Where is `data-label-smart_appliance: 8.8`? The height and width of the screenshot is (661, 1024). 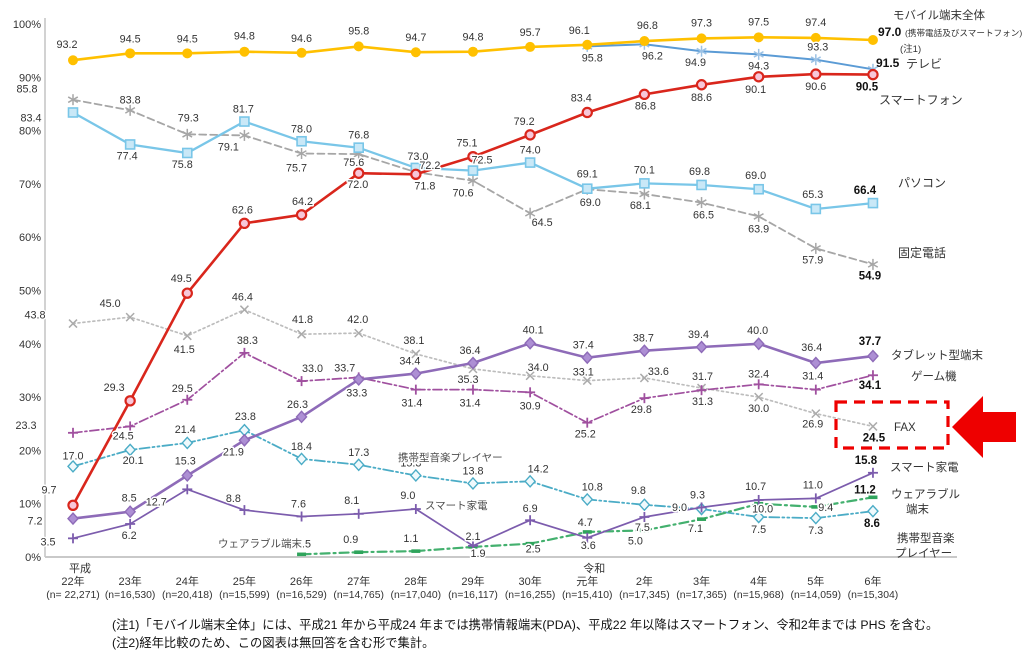 data-label-smart_appliance: 8.8 is located at coordinates (233, 499).